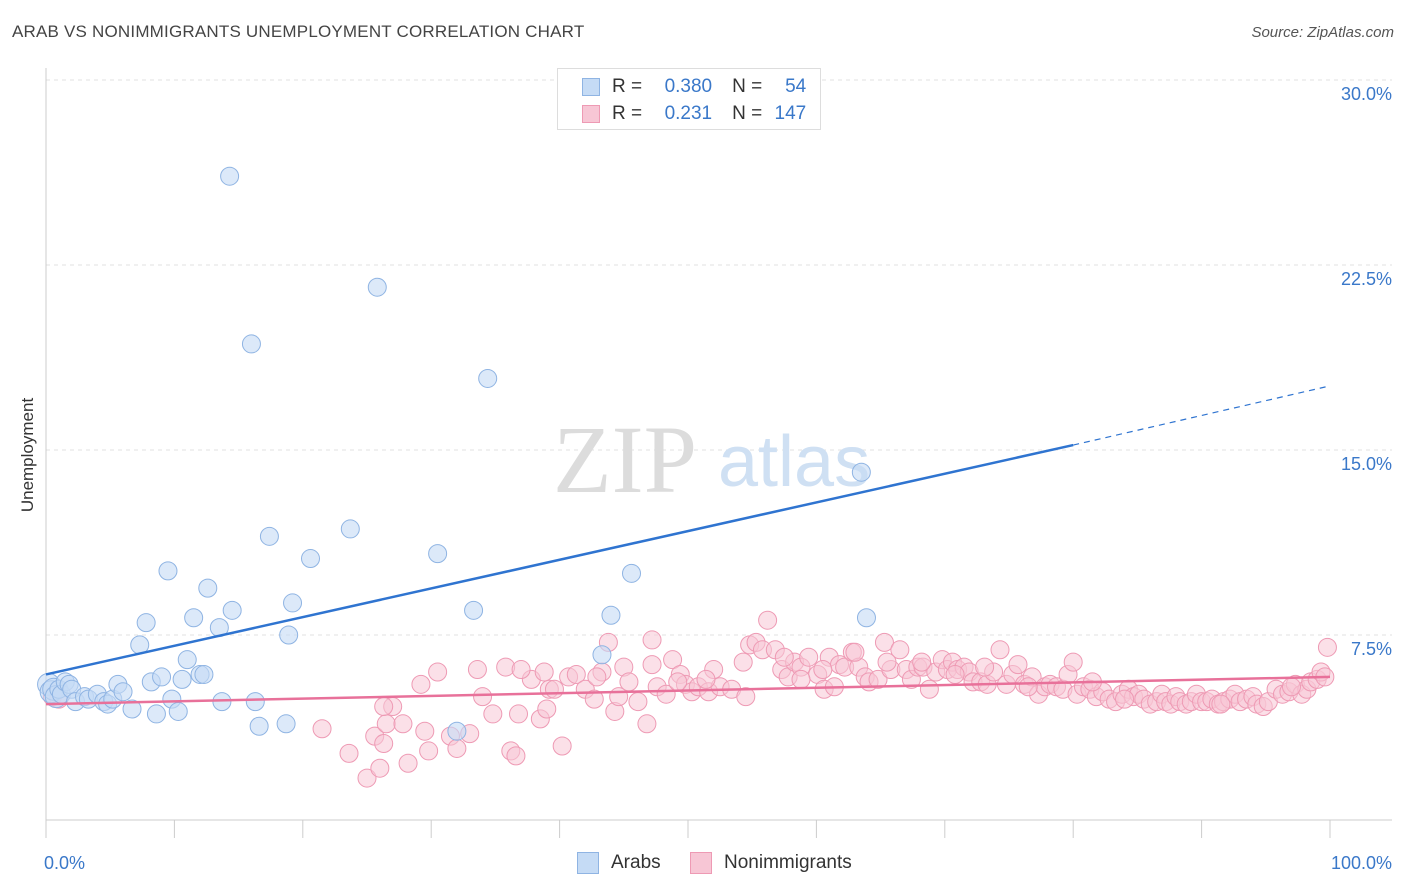 The width and height of the screenshot is (1406, 892). Describe the element at coordinates (1366, 371) in the screenshot. I see `y-tick-labels: 7.5% 15.0% 22.5% 30.0%` at that location.